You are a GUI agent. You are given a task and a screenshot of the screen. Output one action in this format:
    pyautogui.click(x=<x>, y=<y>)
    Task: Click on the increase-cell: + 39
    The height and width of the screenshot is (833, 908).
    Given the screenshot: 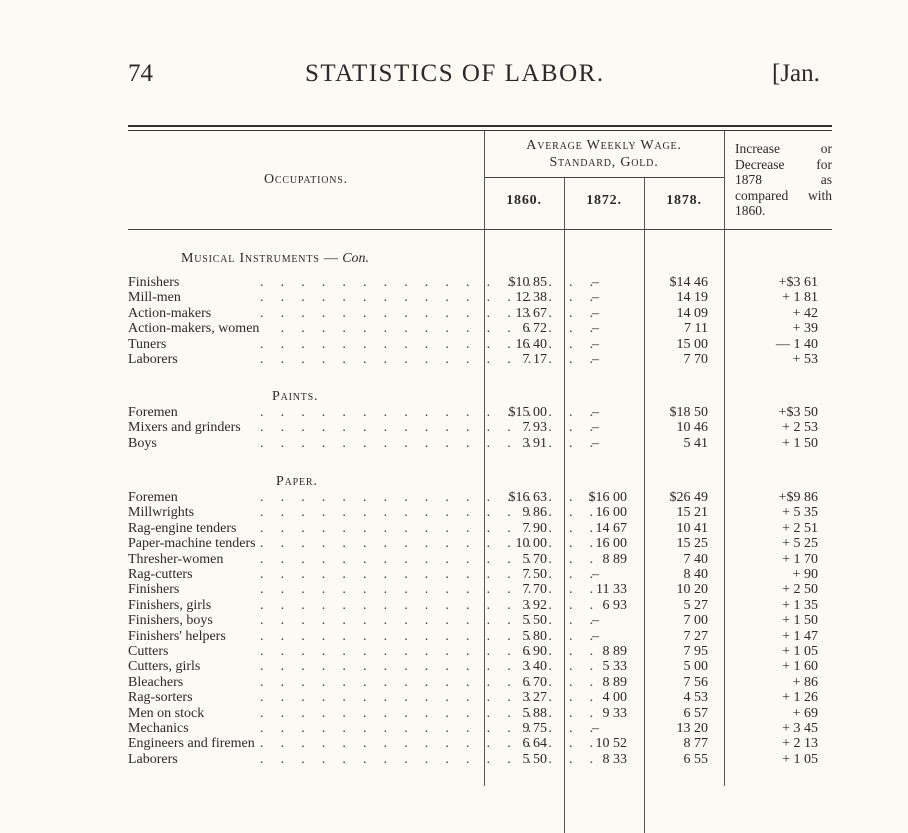 What is the action you would take?
    pyautogui.click(x=805, y=329)
    